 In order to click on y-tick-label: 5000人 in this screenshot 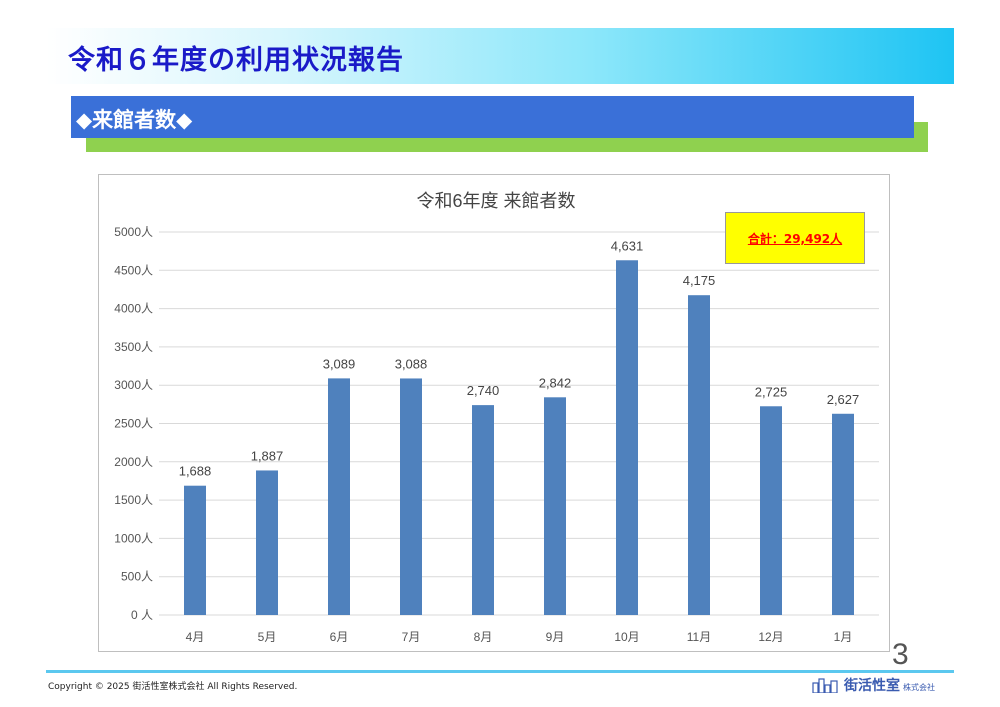, I will do `click(133, 232)`.